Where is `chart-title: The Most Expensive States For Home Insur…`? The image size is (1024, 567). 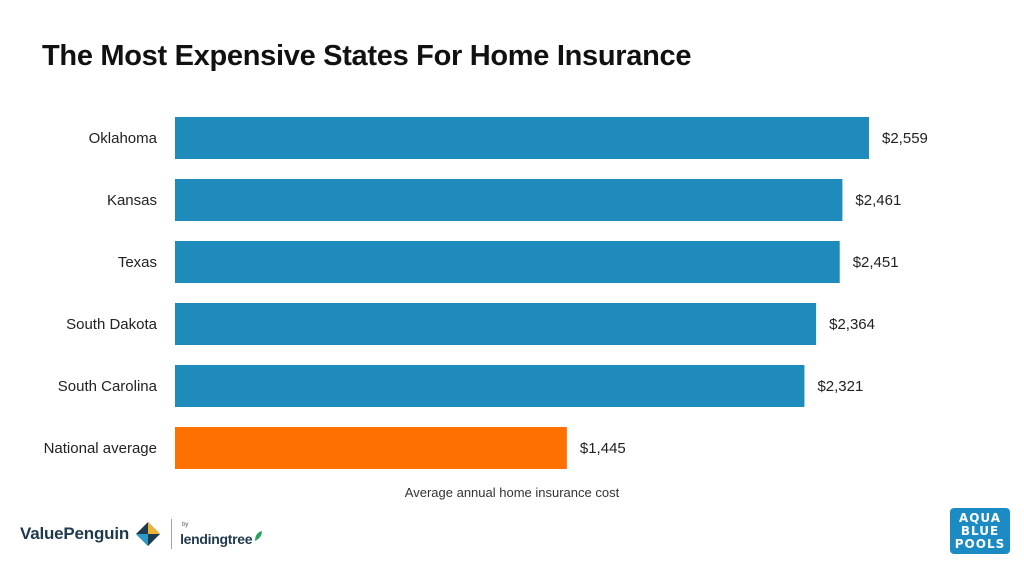
chart-title: The Most Expensive States For Home Insur… is located at coordinates (367, 56).